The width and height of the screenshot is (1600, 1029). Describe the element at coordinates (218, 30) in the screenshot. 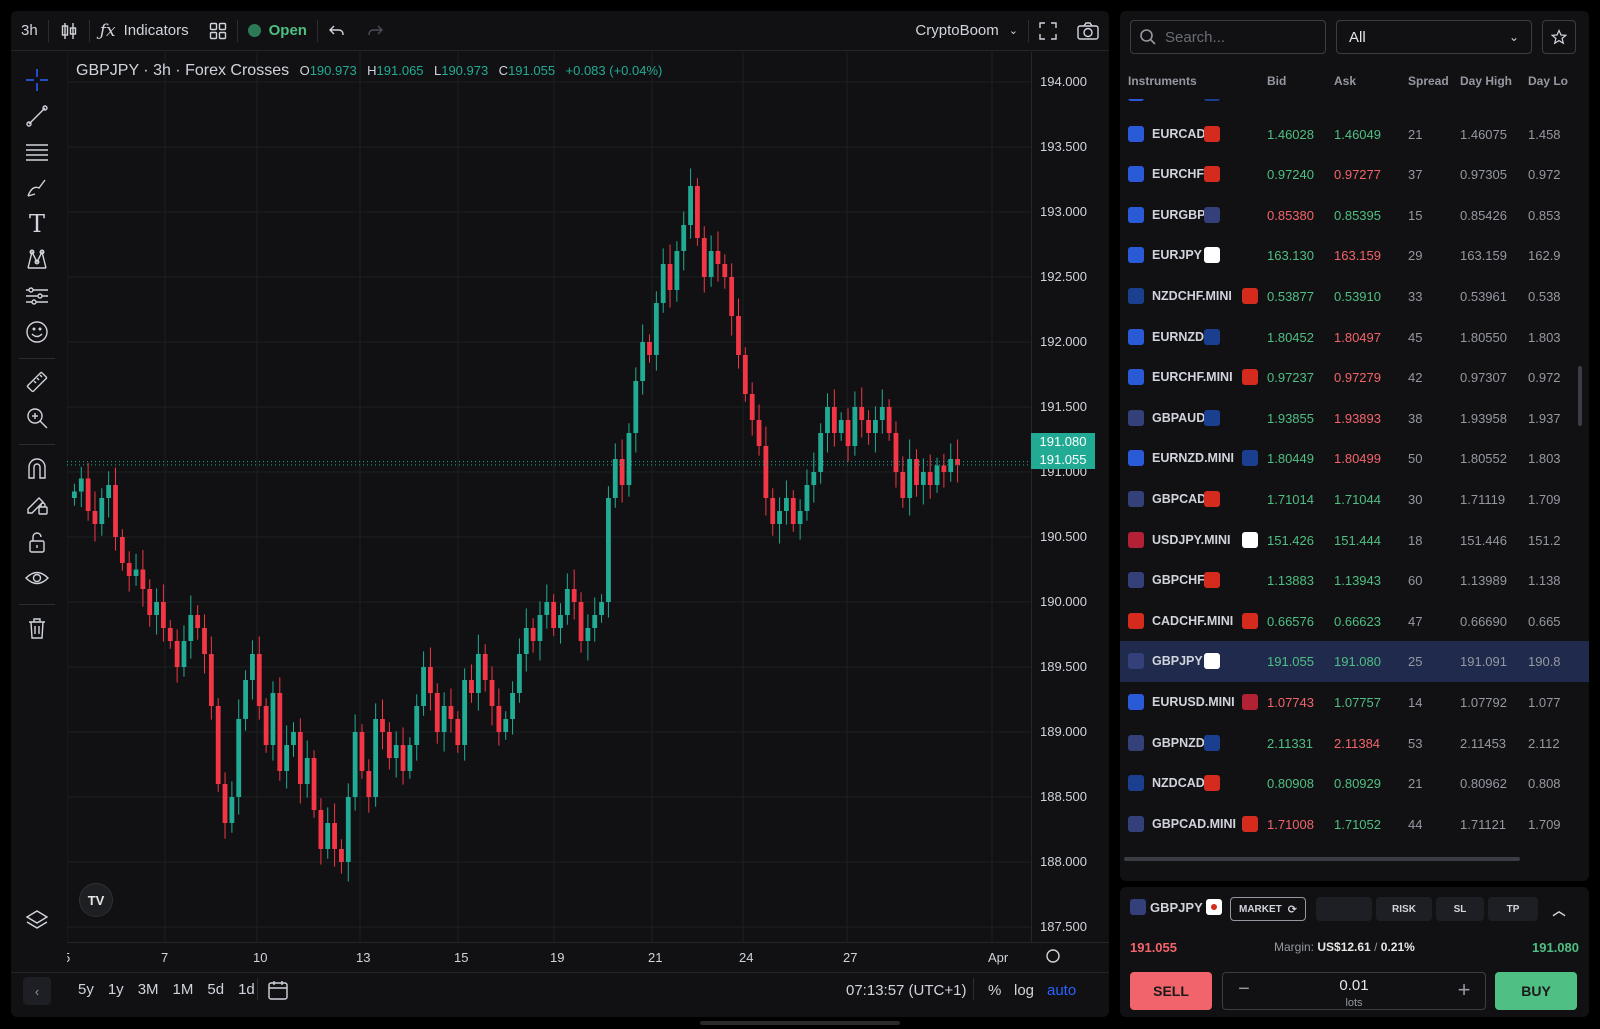

I see `layout-button` at that location.